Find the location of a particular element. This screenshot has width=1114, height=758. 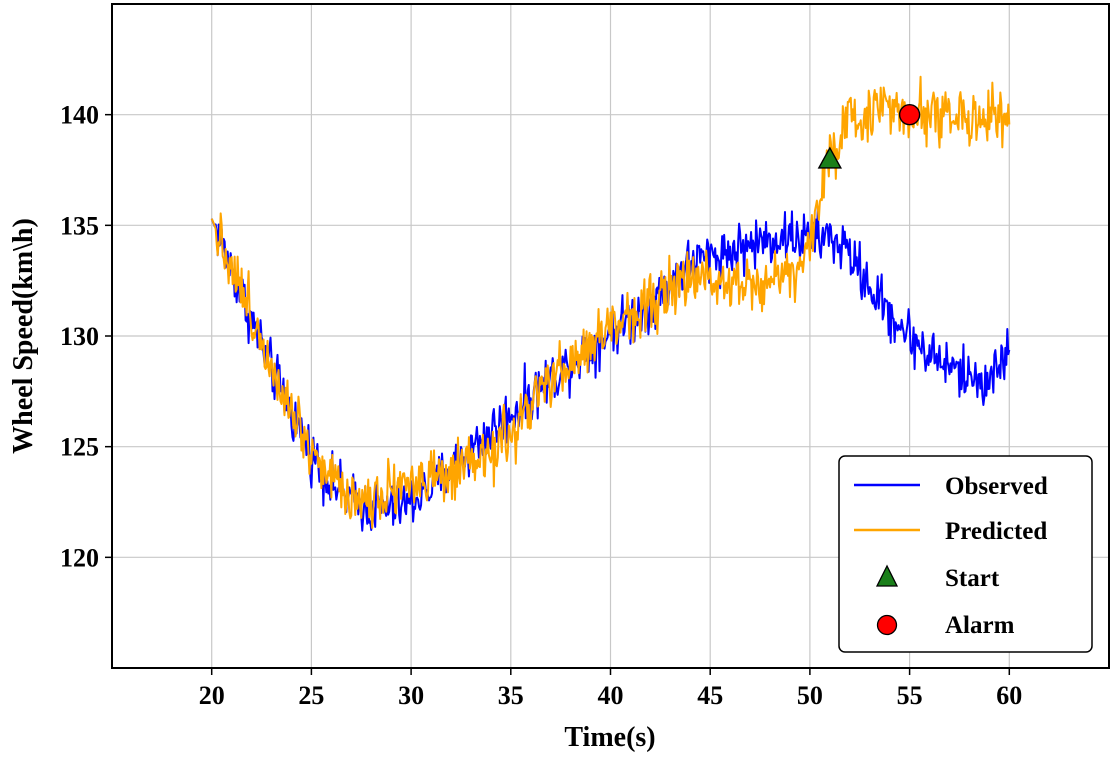

legend-box is located at coordinates (965, 554).